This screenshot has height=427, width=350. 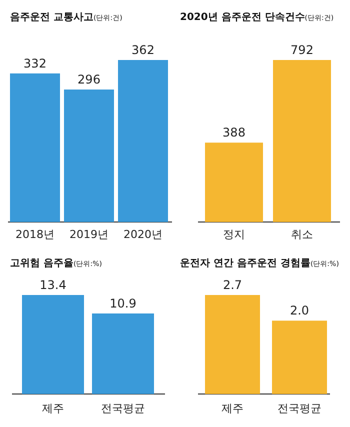 What do you see at coordinates (42, 263) in the screenshot?
I see `chart-title: 고위험 음주율` at bounding box center [42, 263].